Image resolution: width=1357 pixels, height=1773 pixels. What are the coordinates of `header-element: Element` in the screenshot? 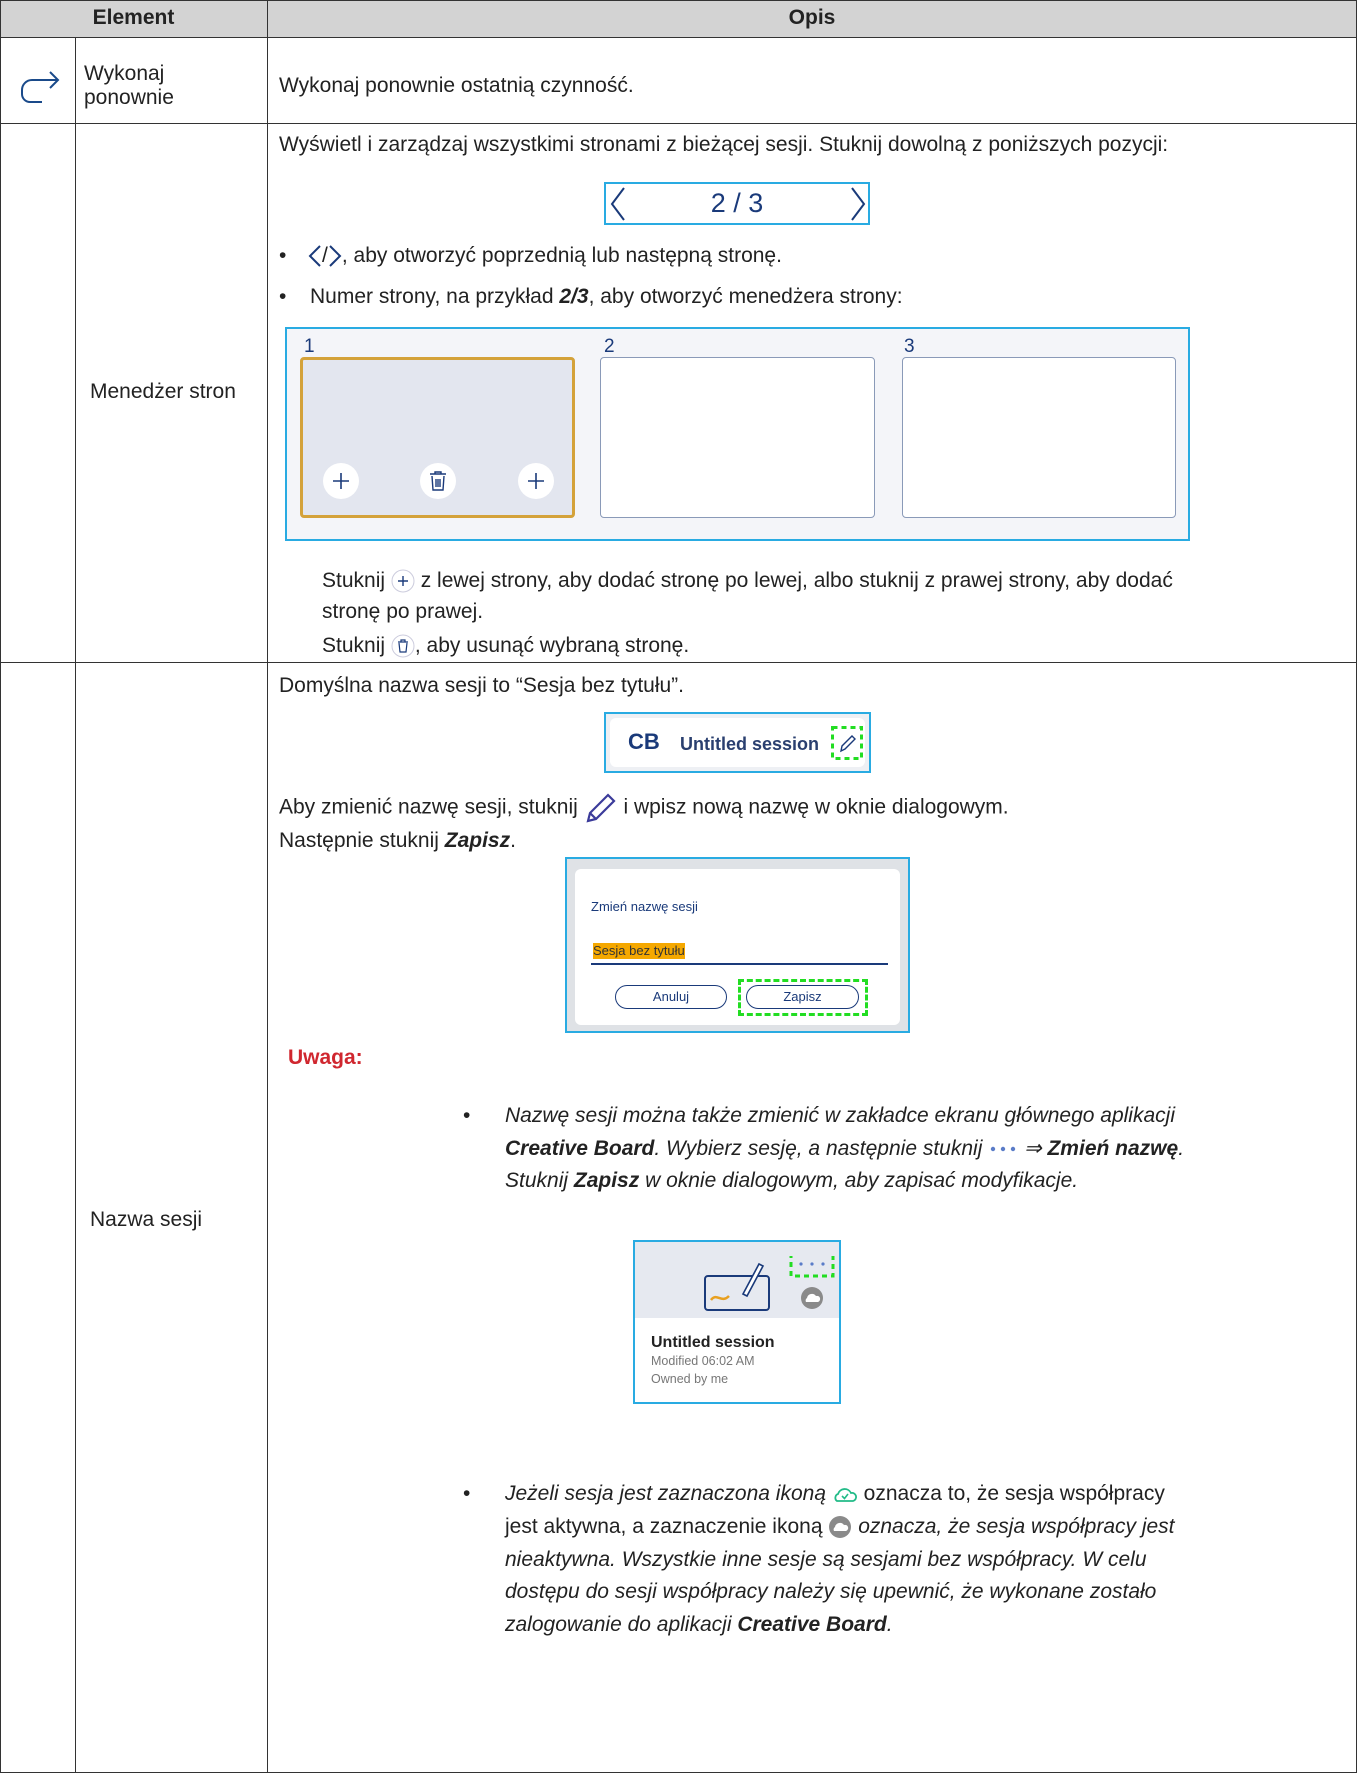 It's located at (133, 17).